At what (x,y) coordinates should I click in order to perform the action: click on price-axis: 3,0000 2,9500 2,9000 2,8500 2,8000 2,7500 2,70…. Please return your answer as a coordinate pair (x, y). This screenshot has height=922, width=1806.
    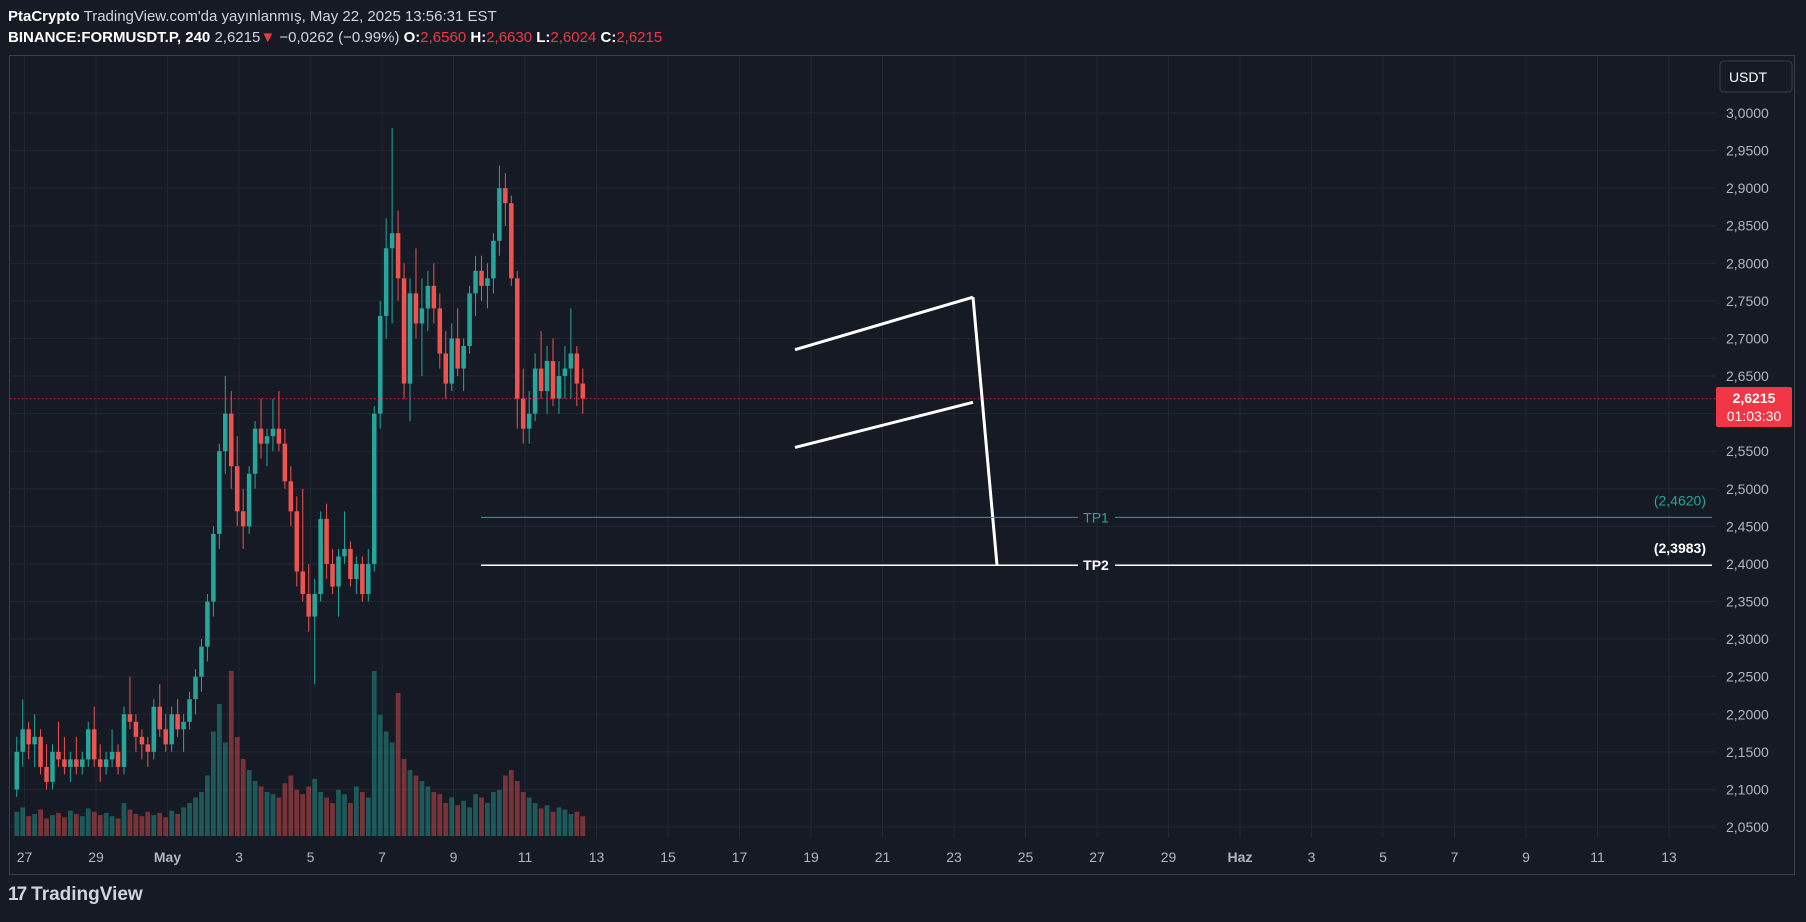
    Looking at the image, I should click on (1747, 470).